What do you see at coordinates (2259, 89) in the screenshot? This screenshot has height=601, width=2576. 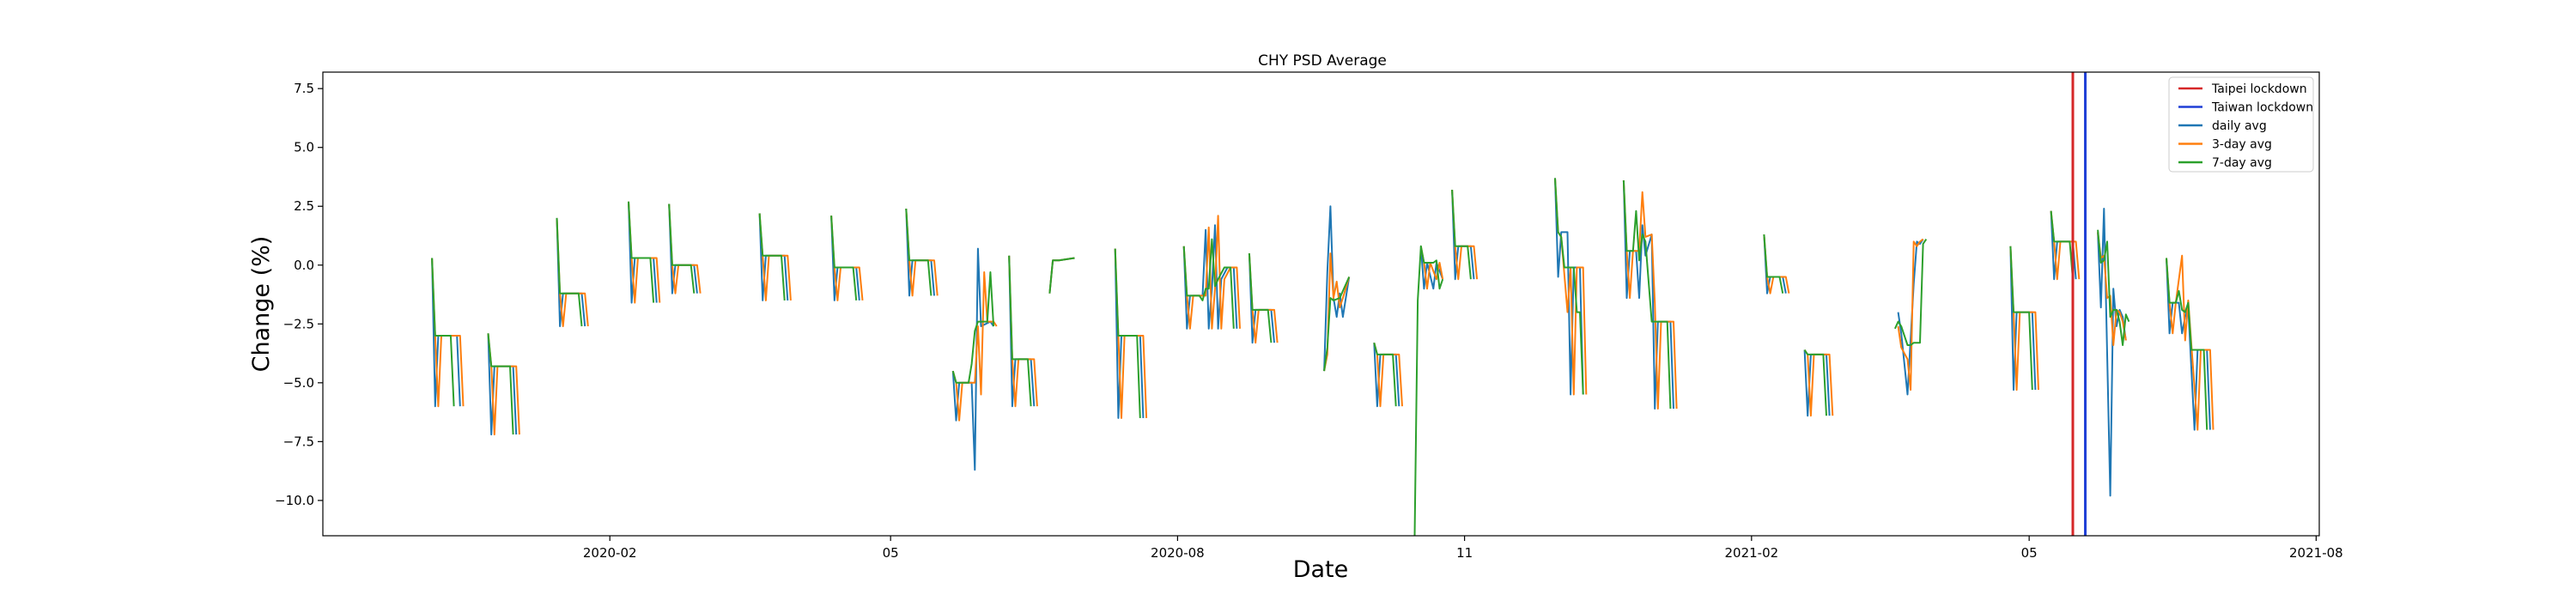 I see `legend-label: Taipei lockdown` at bounding box center [2259, 89].